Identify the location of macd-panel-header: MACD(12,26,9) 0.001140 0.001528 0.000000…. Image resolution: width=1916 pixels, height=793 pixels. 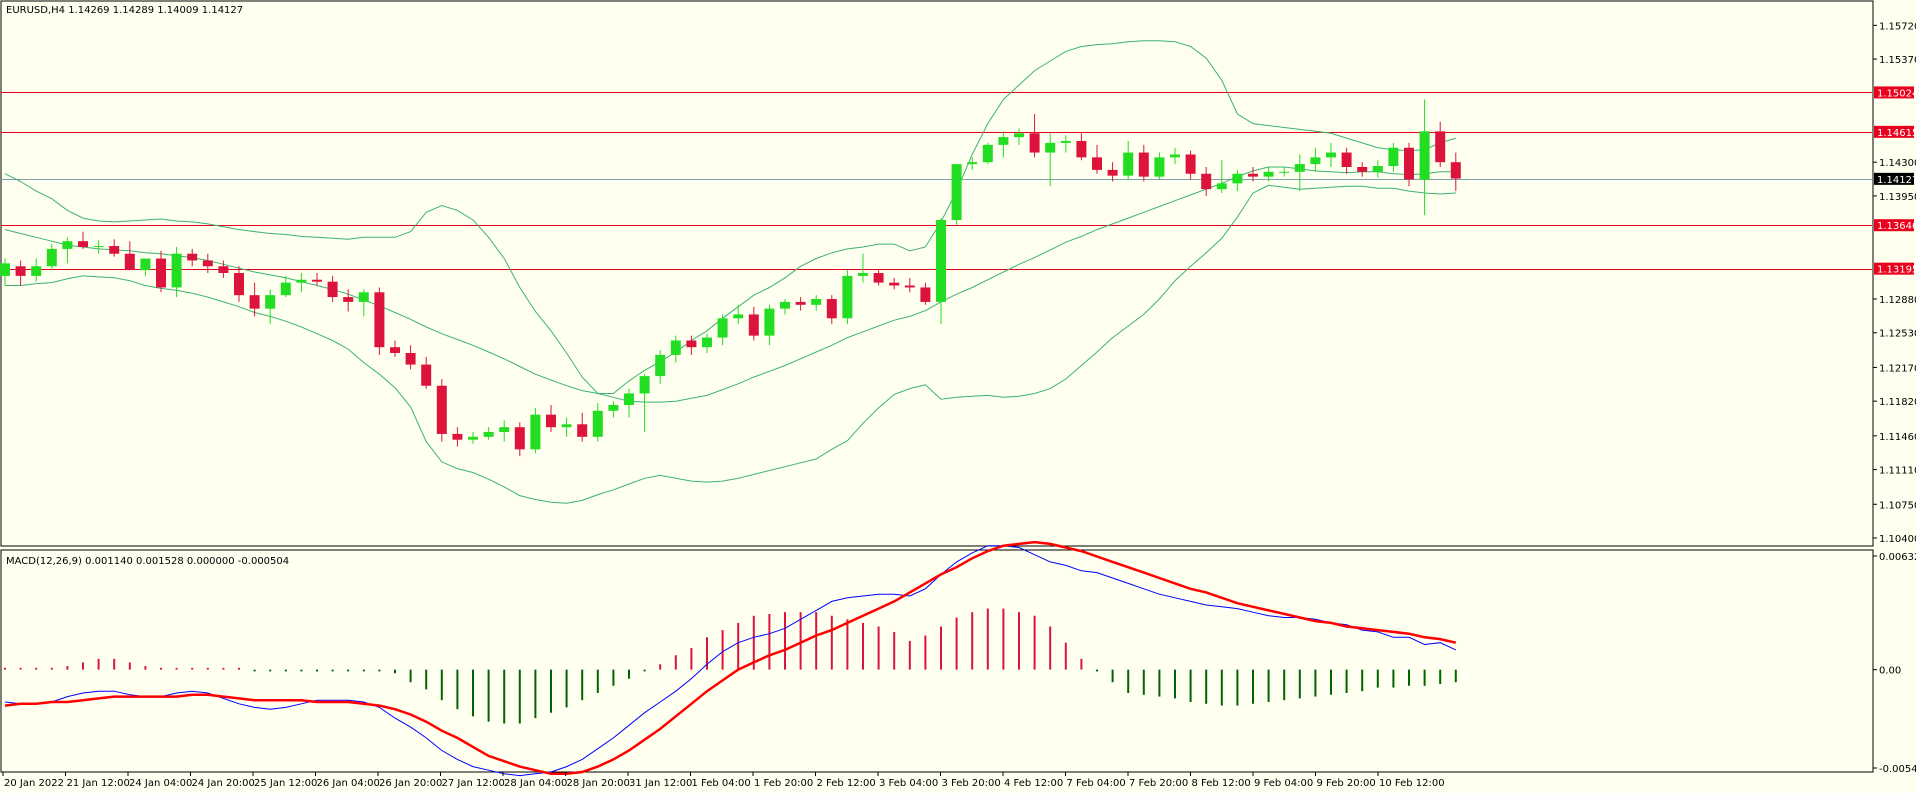
(147, 561).